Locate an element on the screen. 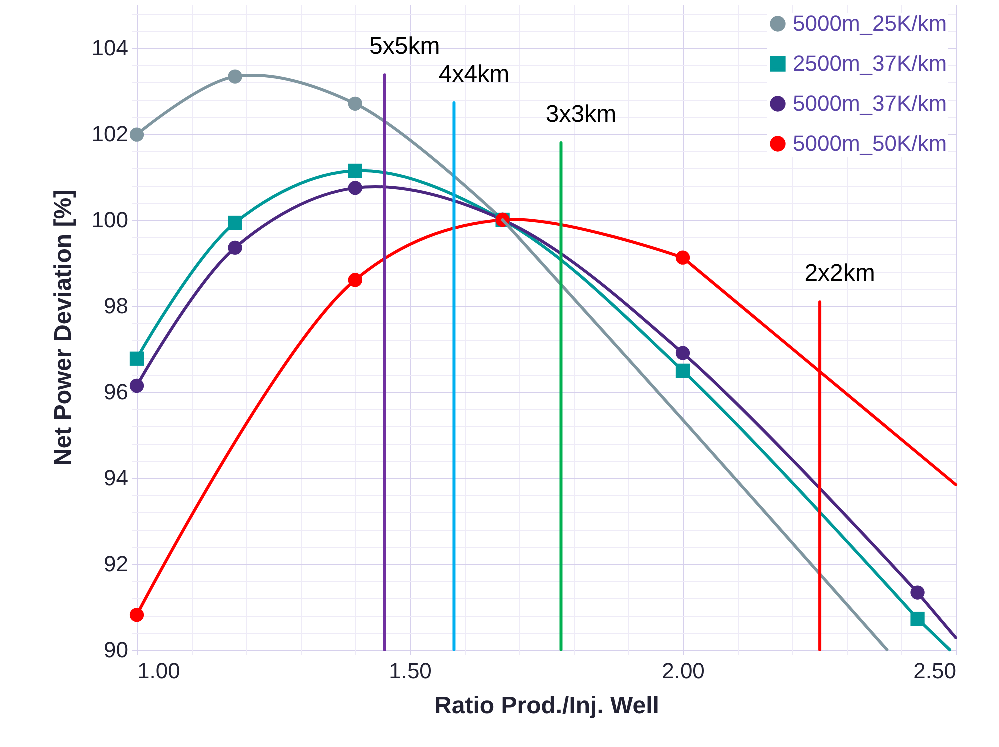 The width and height of the screenshot is (999, 747). legend-label: 5000m_50K/km is located at coordinates (870, 143).